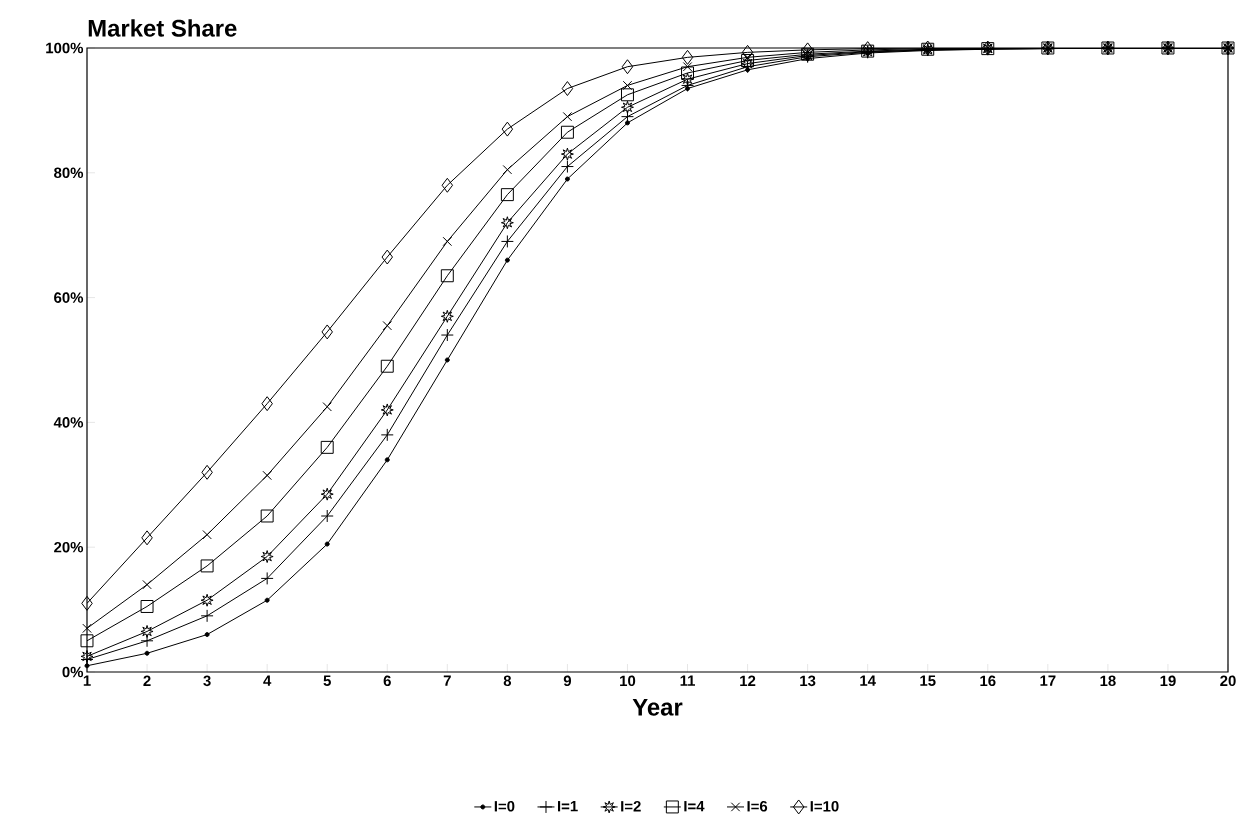 This screenshot has width=1256, height=837. Describe the element at coordinates (504, 806) in the screenshot. I see `legend-label: I=0` at that location.